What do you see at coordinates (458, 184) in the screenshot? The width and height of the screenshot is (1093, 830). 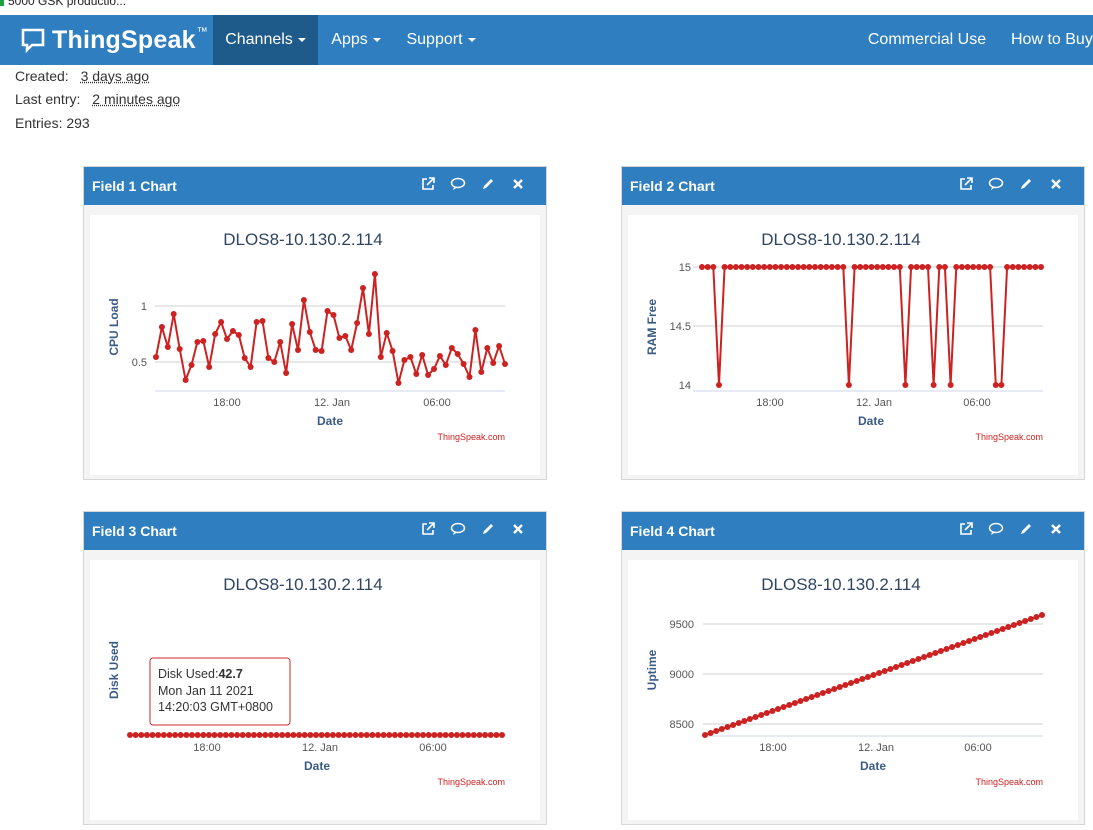 I see `comment-icon` at bounding box center [458, 184].